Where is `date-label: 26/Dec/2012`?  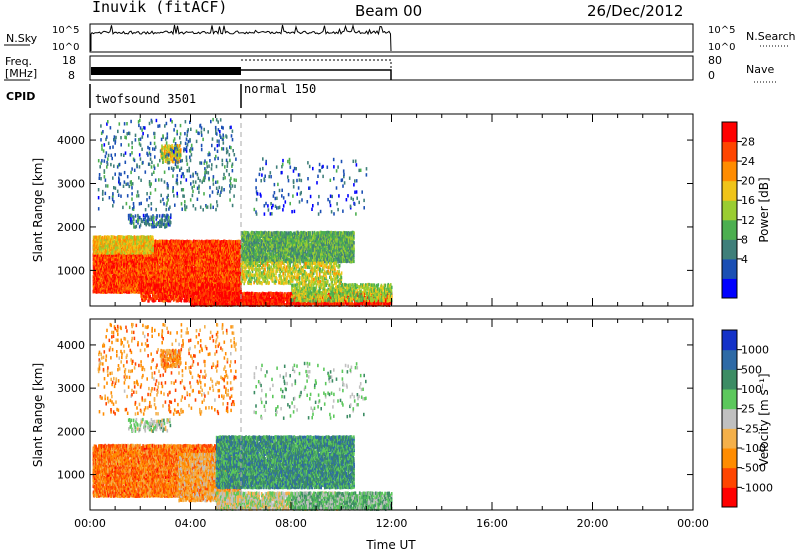 date-label: 26/Dec/2012 is located at coordinates (635, 11).